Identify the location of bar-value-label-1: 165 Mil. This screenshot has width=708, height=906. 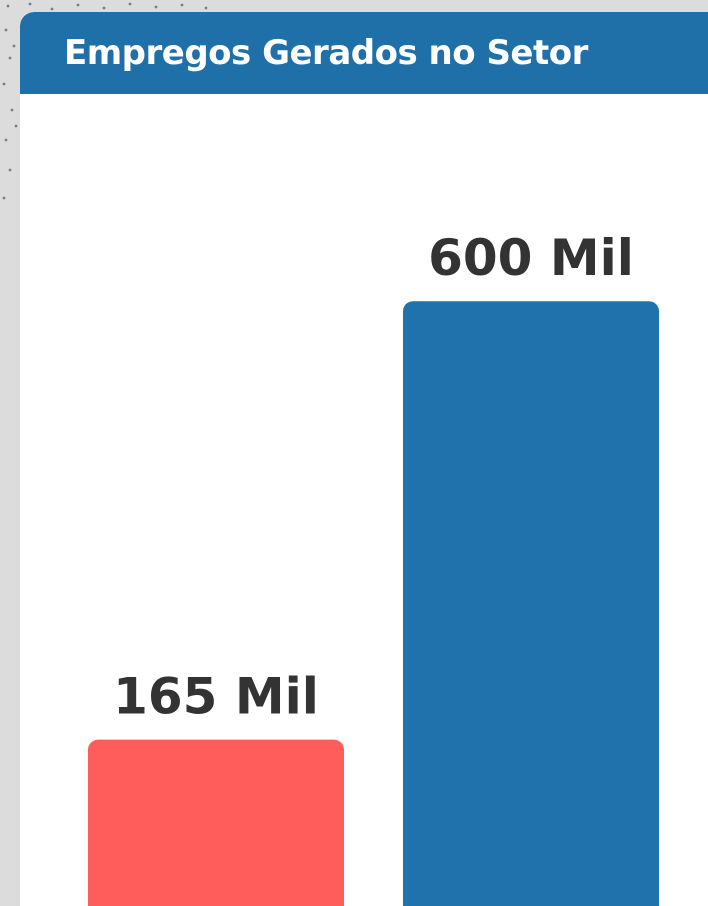
(216, 697).